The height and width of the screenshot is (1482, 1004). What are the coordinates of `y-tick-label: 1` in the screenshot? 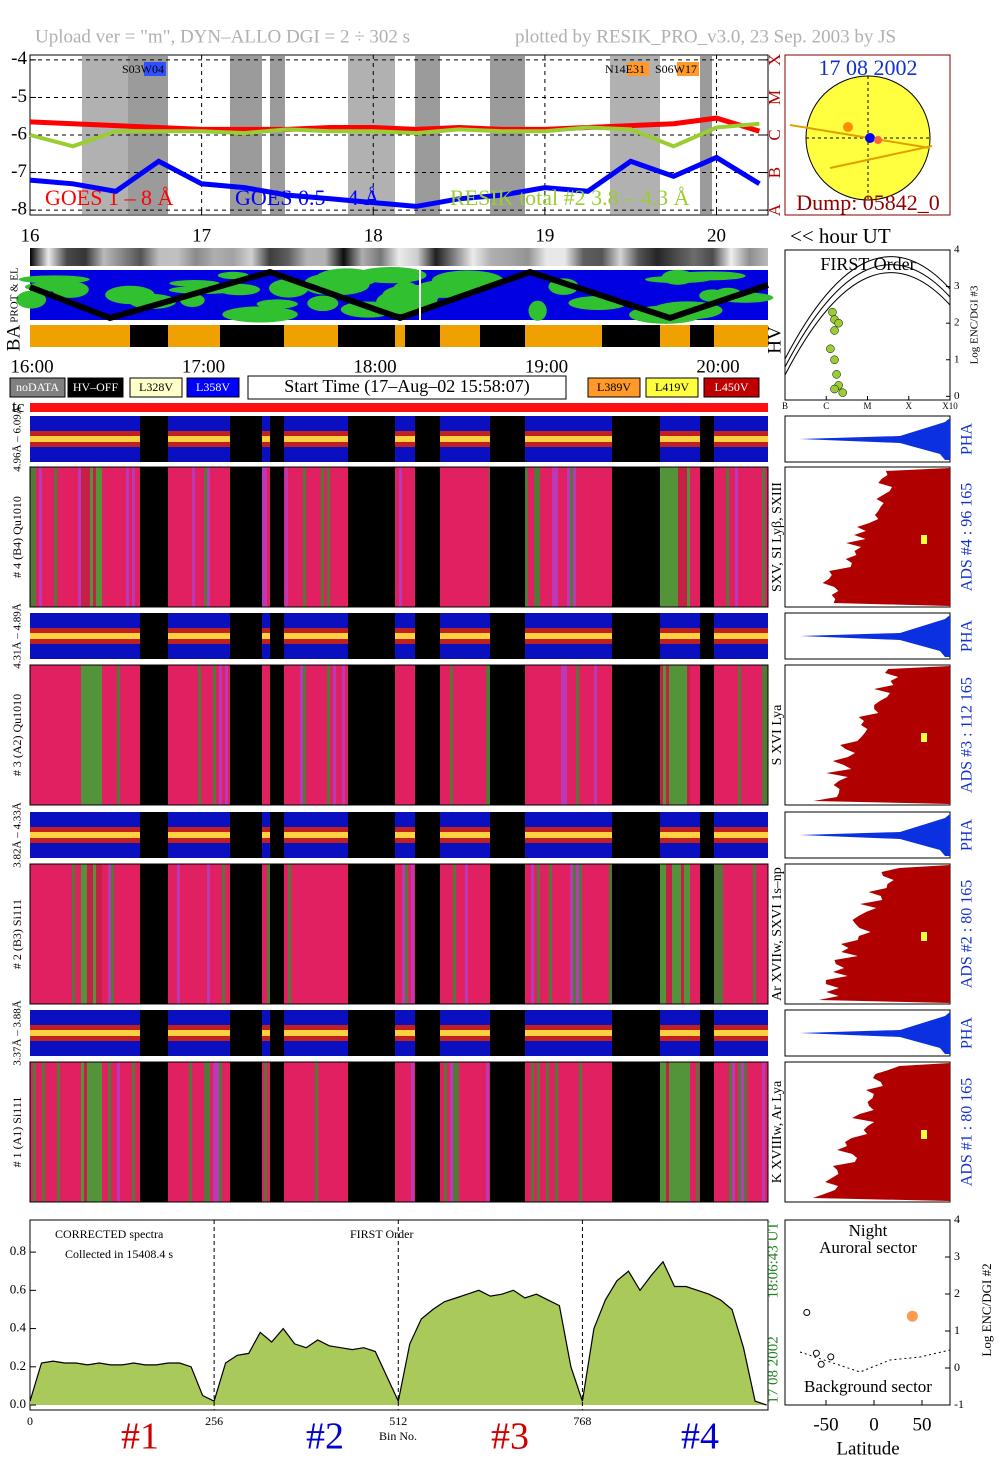 It's located at (957, 1330).